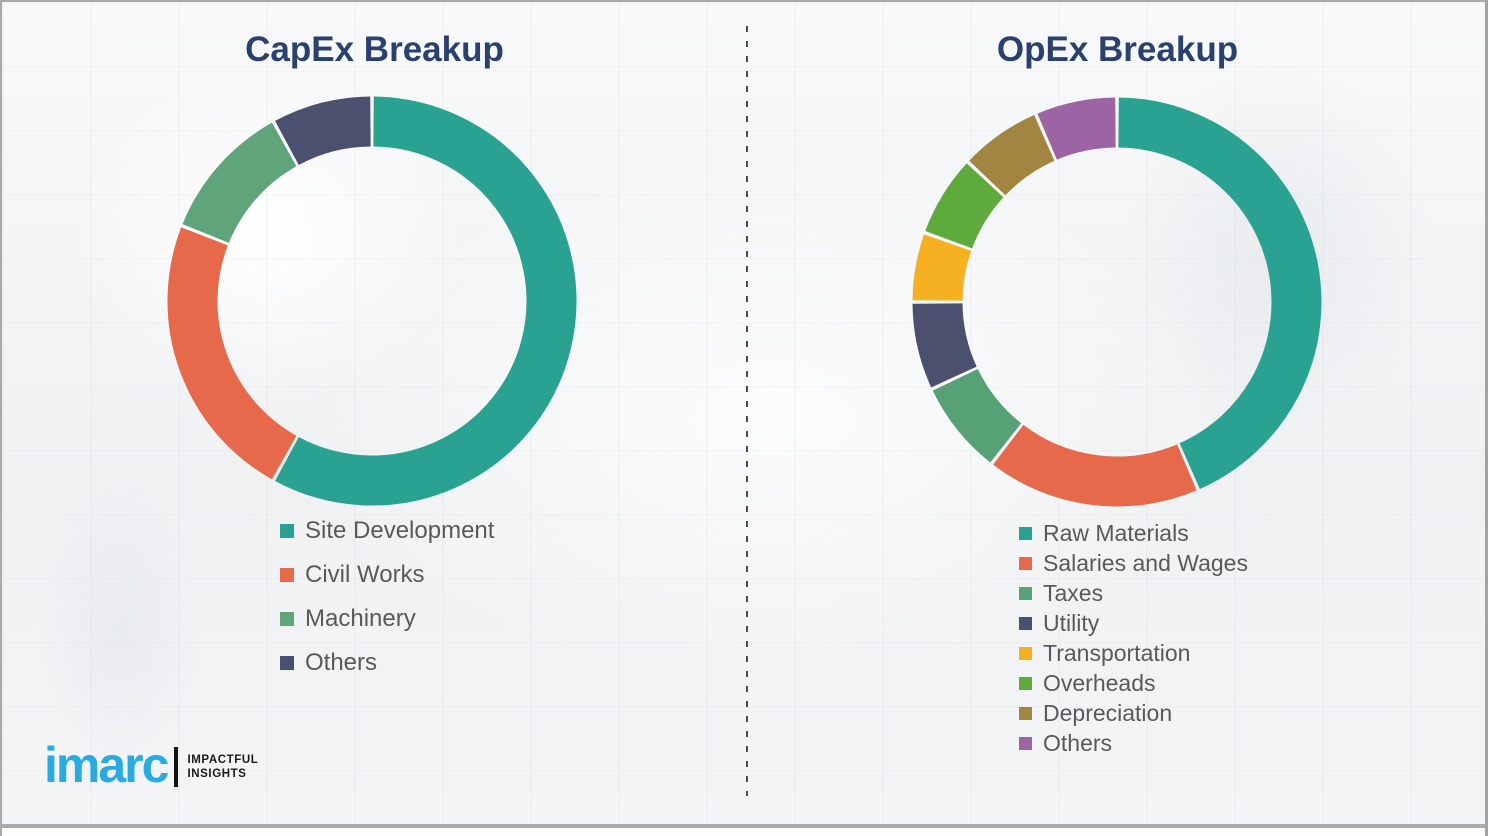  I want to click on legend-item: Raw Materials, so click(1133, 533).